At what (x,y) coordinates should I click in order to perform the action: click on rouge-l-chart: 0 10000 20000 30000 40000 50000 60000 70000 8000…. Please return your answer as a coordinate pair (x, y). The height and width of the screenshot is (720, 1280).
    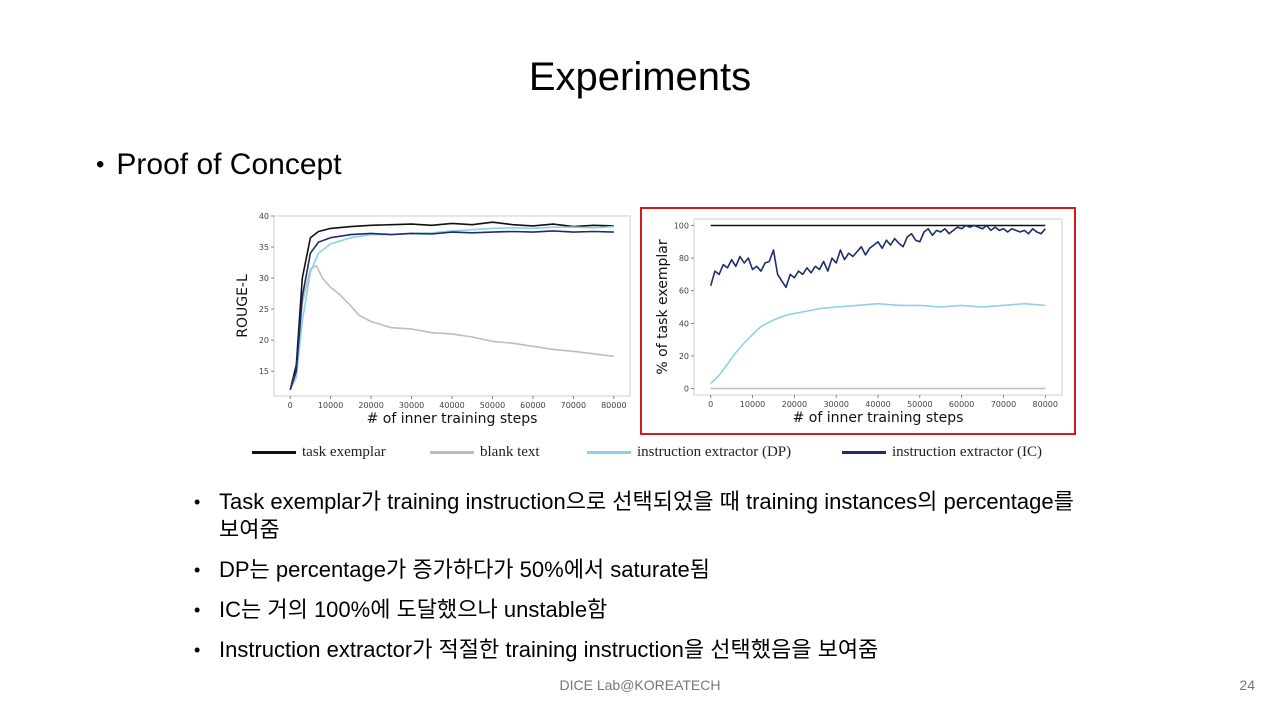
    Looking at the image, I should click on (433, 319).